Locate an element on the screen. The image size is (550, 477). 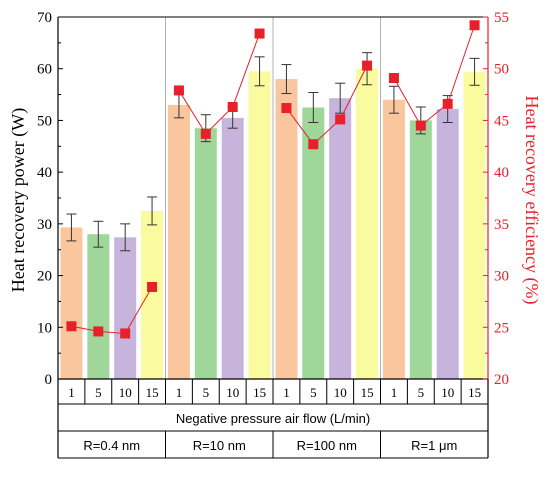
group-label-3: R=100 nm is located at coordinates (327, 445).